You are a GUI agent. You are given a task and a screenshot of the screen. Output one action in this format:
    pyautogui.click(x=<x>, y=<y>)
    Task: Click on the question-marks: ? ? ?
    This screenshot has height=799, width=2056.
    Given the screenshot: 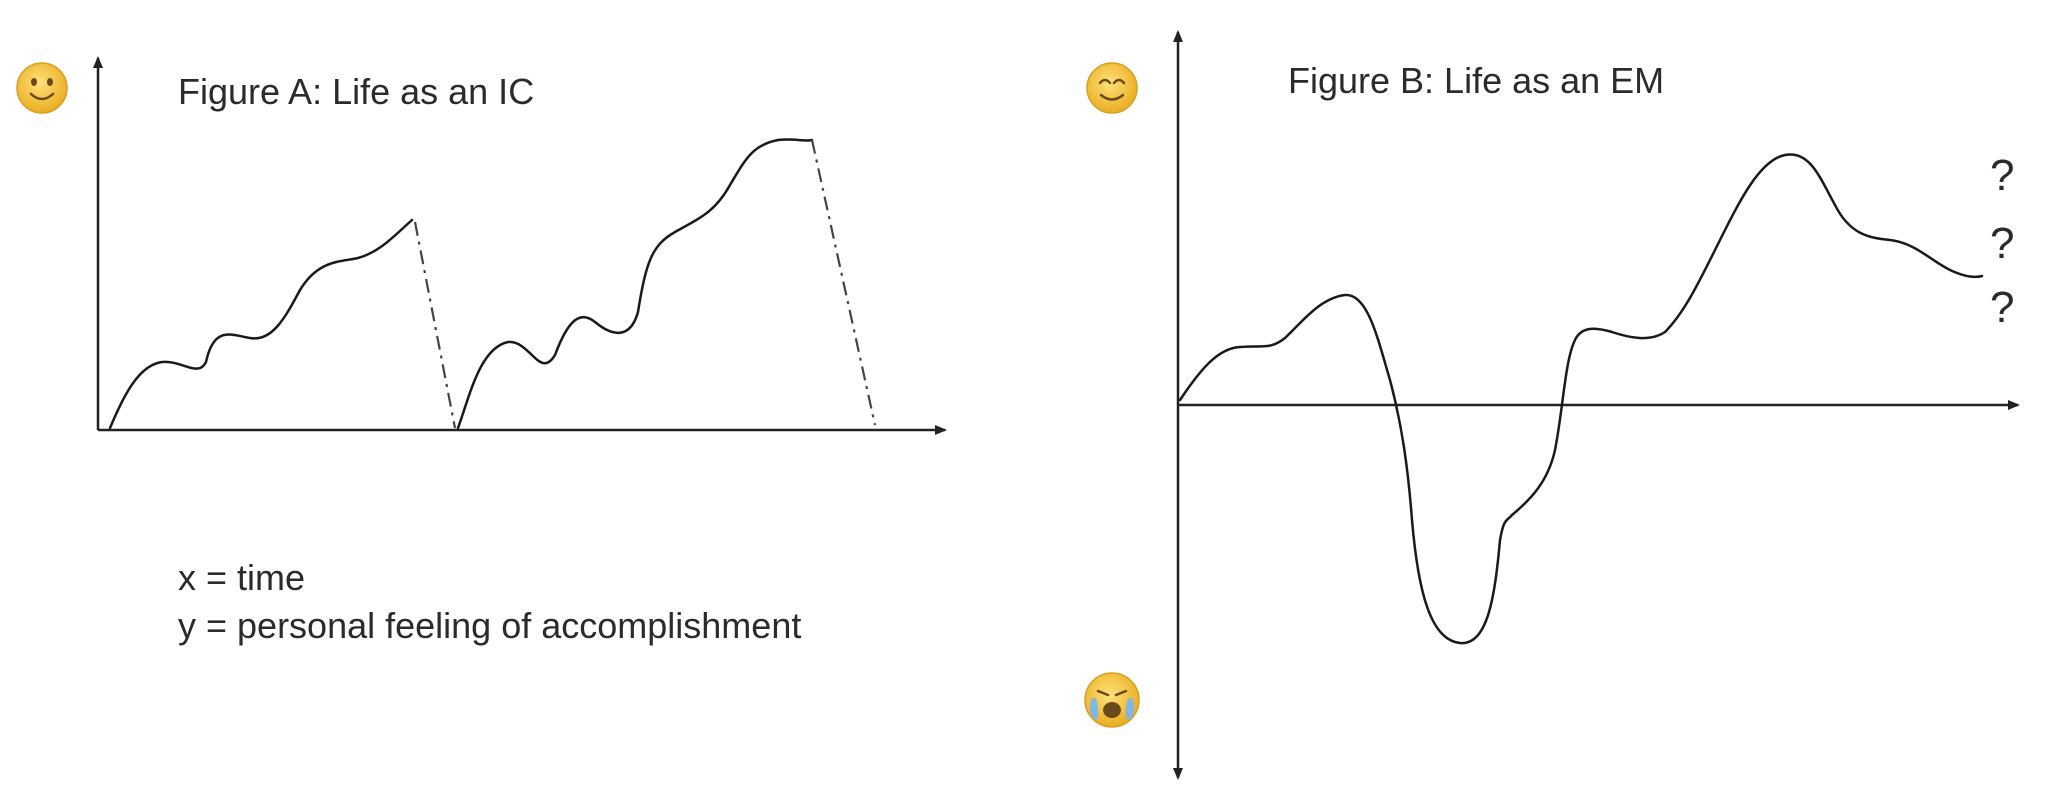 What is the action you would take?
    pyautogui.click(x=2002, y=241)
    